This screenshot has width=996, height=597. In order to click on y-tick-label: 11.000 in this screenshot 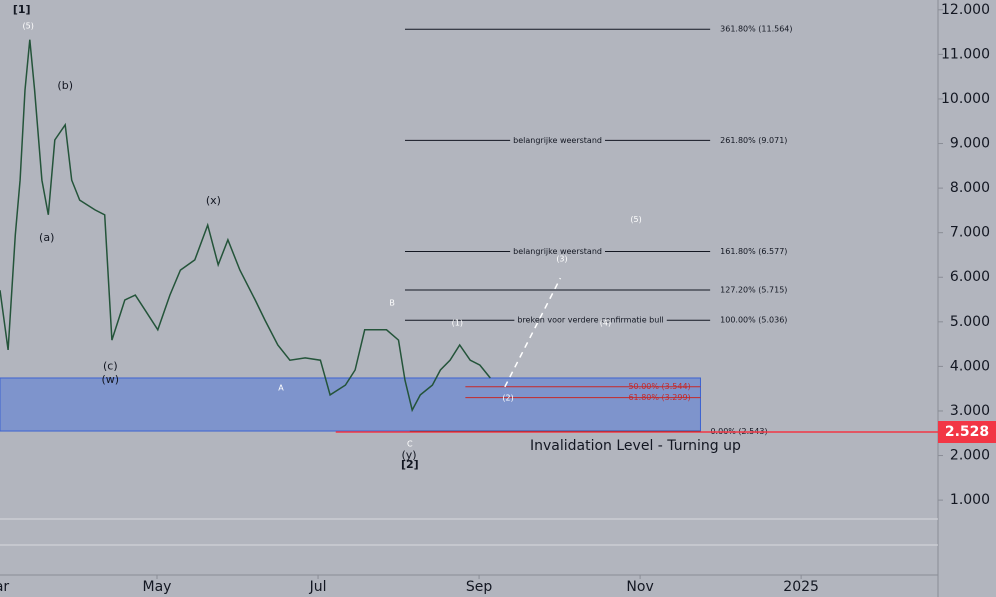, I will do `click(965, 54)`.